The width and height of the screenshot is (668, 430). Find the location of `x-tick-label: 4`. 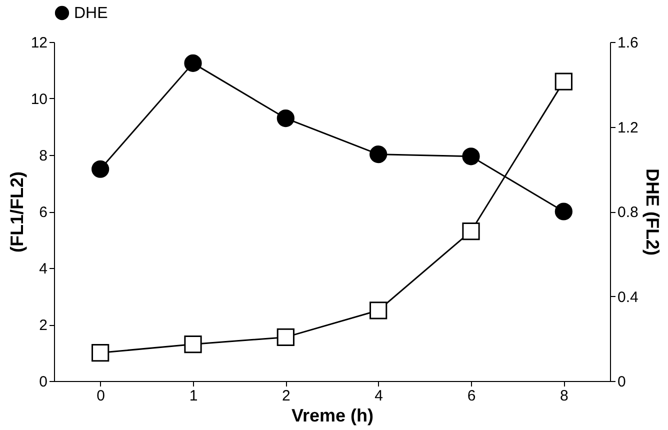

x-tick-label: 4 is located at coordinates (379, 396).